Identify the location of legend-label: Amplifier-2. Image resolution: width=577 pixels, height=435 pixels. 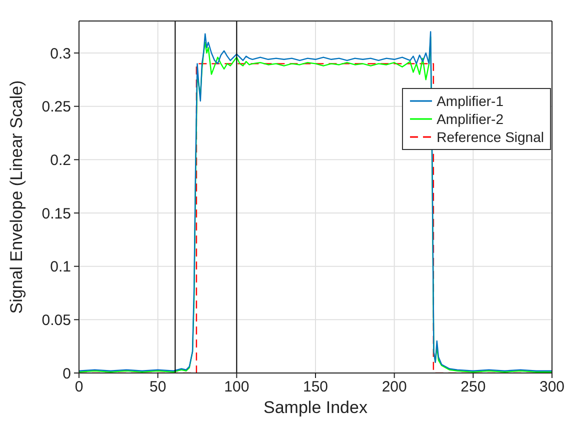
(470, 119).